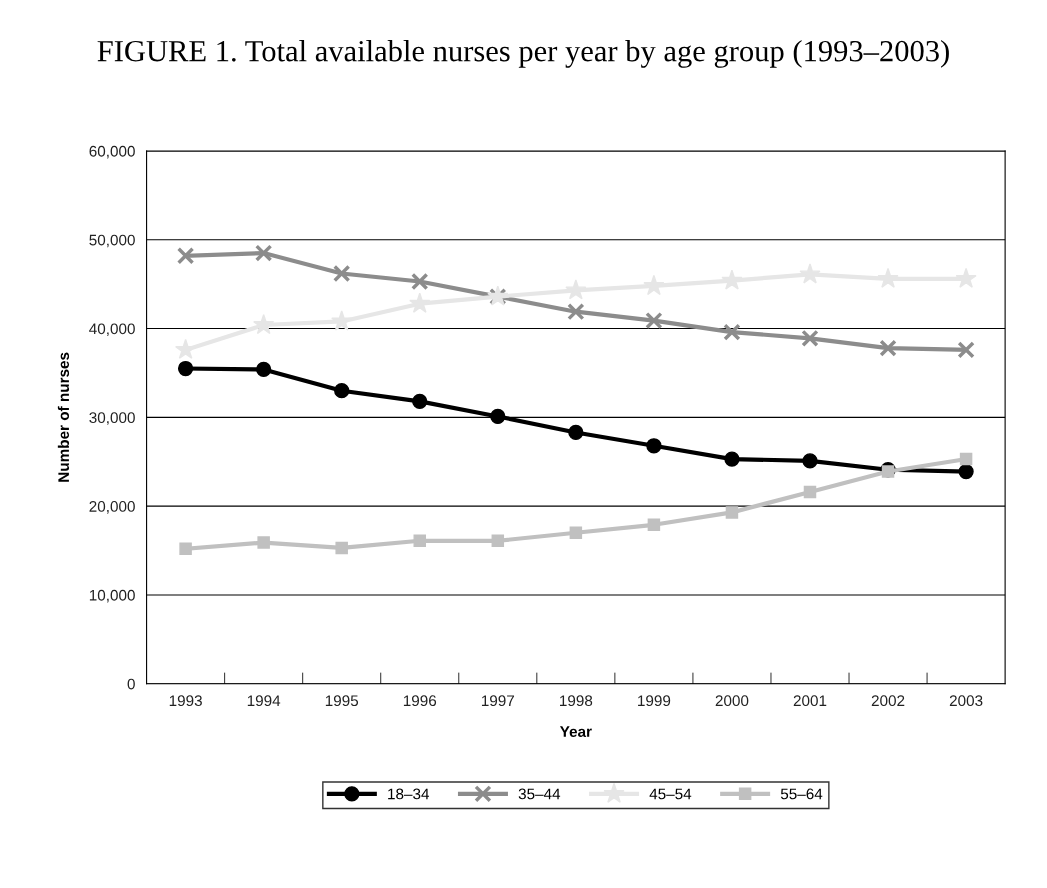 This screenshot has width=1047, height=888. Describe the element at coordinates (112, 418) in the screenshot. I see `y-tick-label: 30,000` at that location.